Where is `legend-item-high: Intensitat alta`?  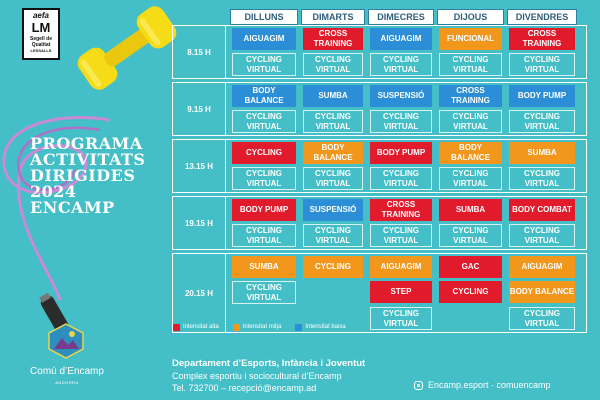
legend-item-high: Intensitat alta is located at coordinates (196, 327).